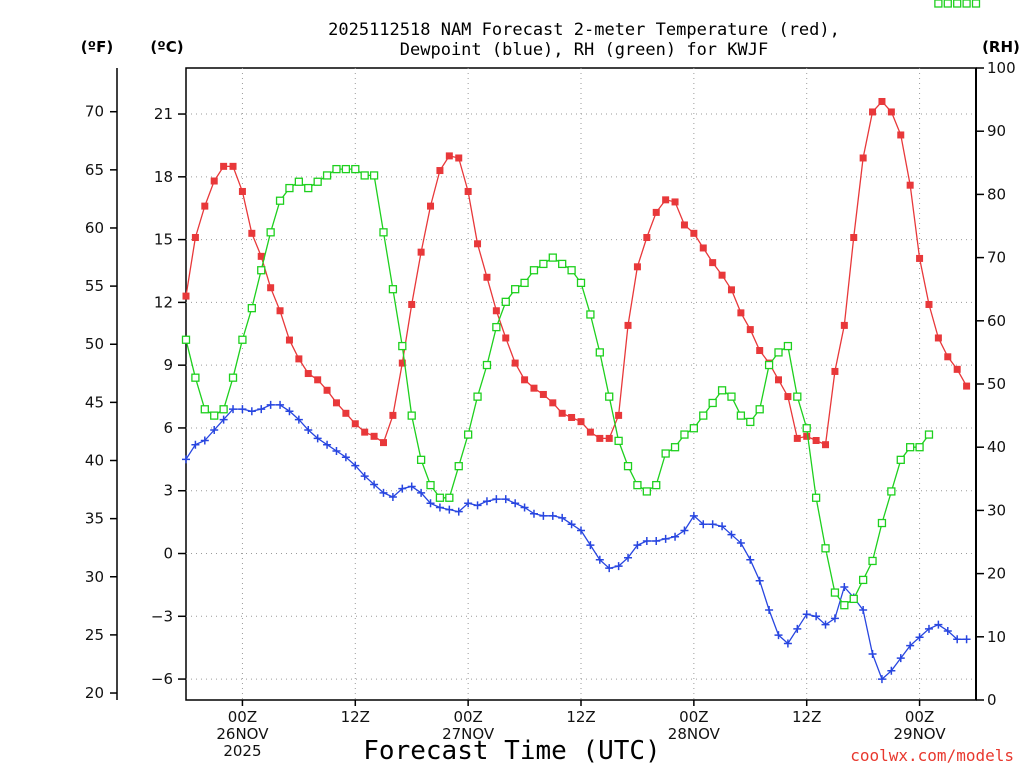  I want to click on fahrenheit-tick-label: 25, so click(94, 635).